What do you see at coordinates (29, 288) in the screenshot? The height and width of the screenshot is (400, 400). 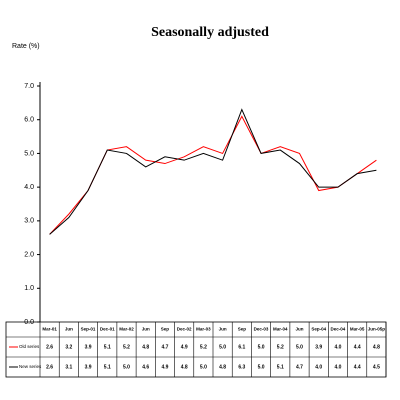 I see `y-tick-label: 1.0` at bounding box center [29, 288].